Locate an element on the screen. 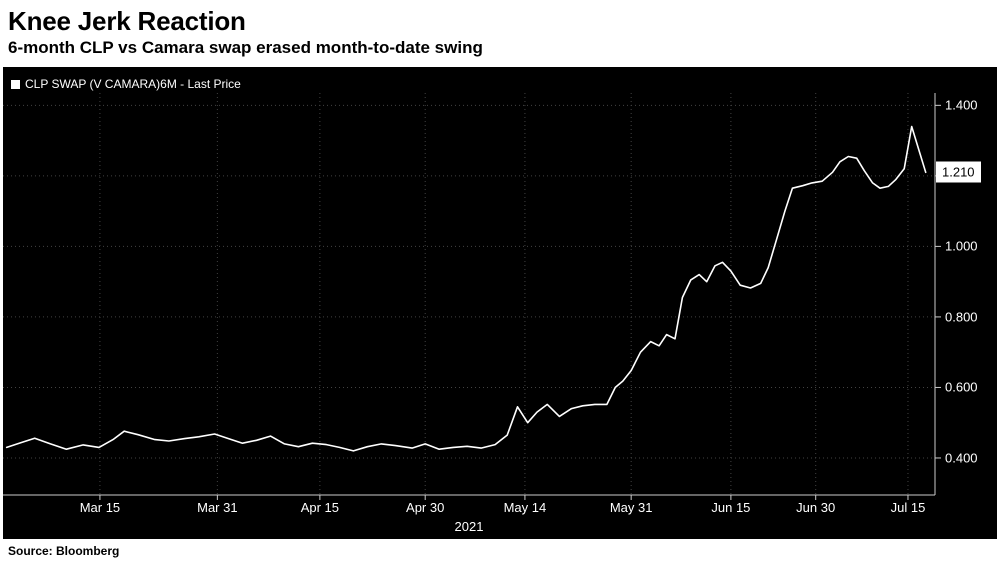 The image size is (1000, 562). page-title: Knee Jerk Reaction is located at coordinates (127, 21).